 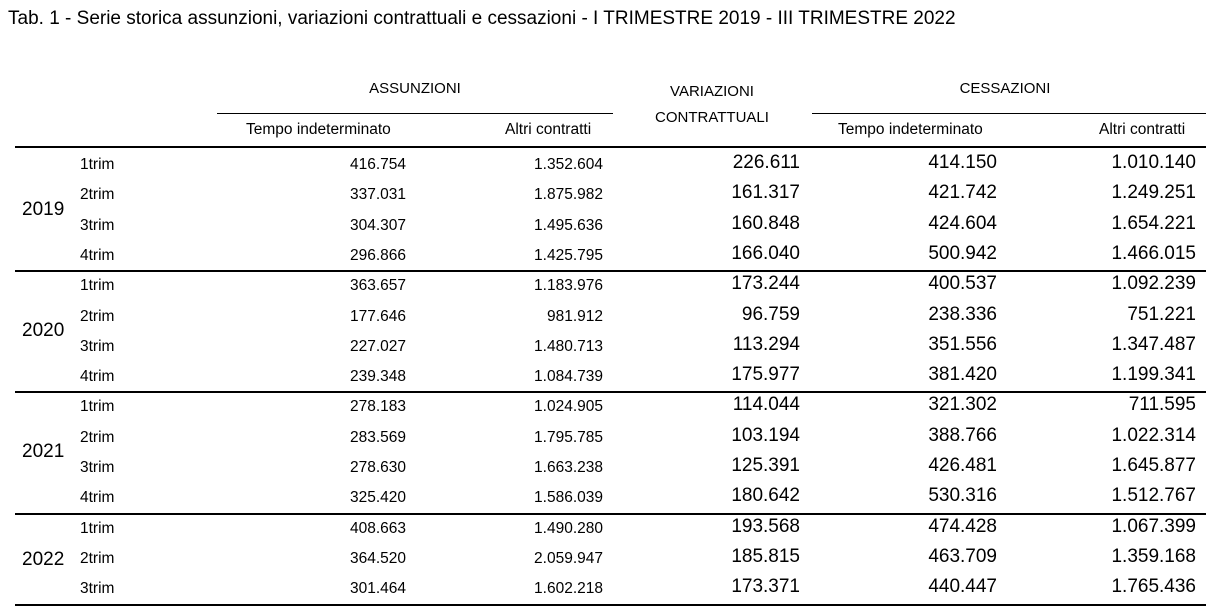 What do you see at coordinates (415, 88) in the screenshot?
I see `header-assunzioni: ASSUNZIONI` at bounding box center [415, 88].